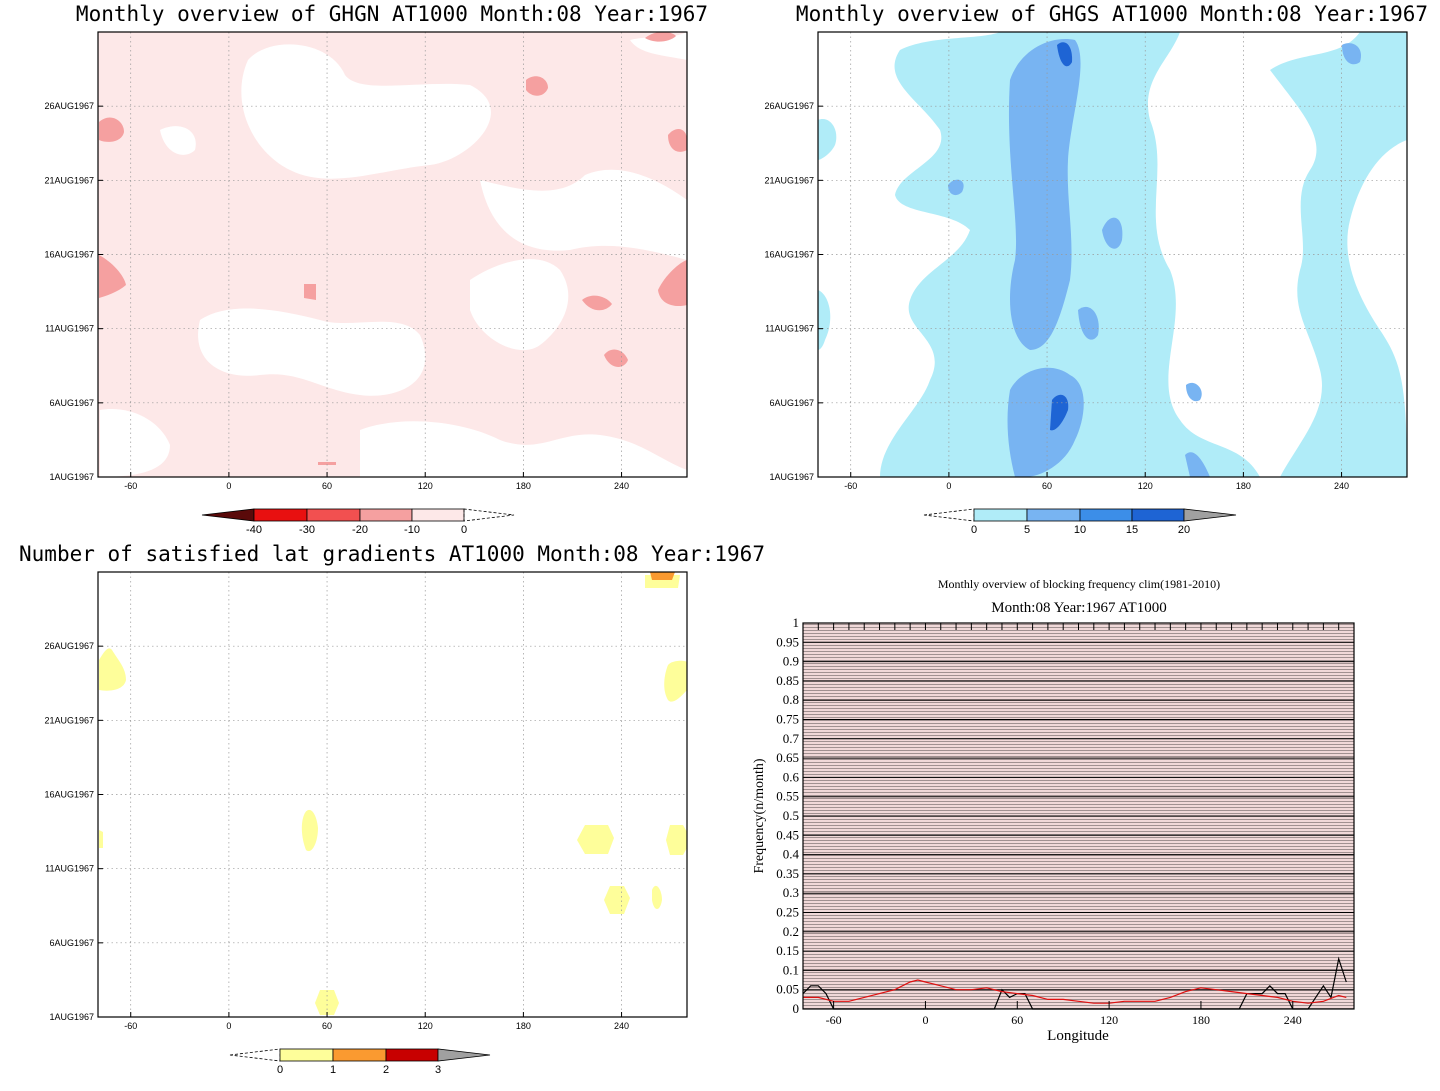  What do you see at coordinates (1047, 486) in the screenshot?
I see `ghgs-lon-tick-label: 60` at bounding box center [1047, 486].